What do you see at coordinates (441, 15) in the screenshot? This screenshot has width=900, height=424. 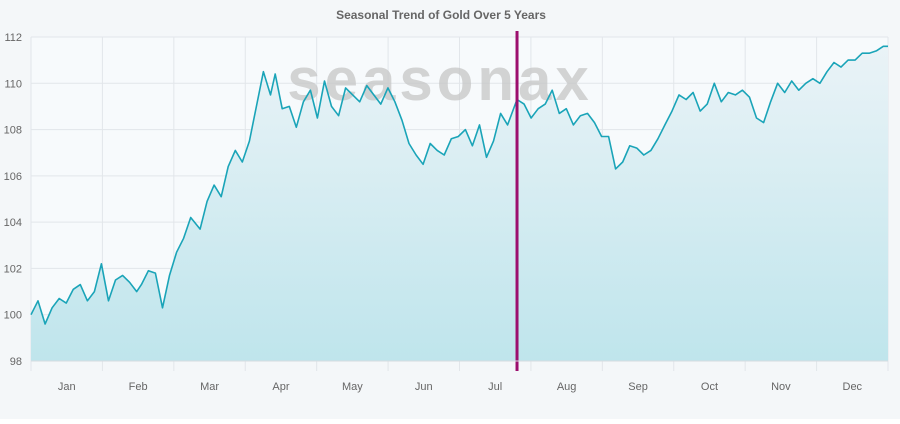 I see `chart-title: Seasonal Trend of Gold Over 5 Years` at bounding box center [441, 15].